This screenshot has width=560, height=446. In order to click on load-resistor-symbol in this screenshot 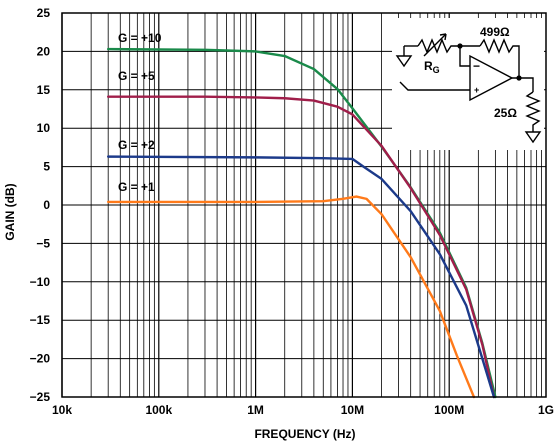, I will do `click(533, 111)`.